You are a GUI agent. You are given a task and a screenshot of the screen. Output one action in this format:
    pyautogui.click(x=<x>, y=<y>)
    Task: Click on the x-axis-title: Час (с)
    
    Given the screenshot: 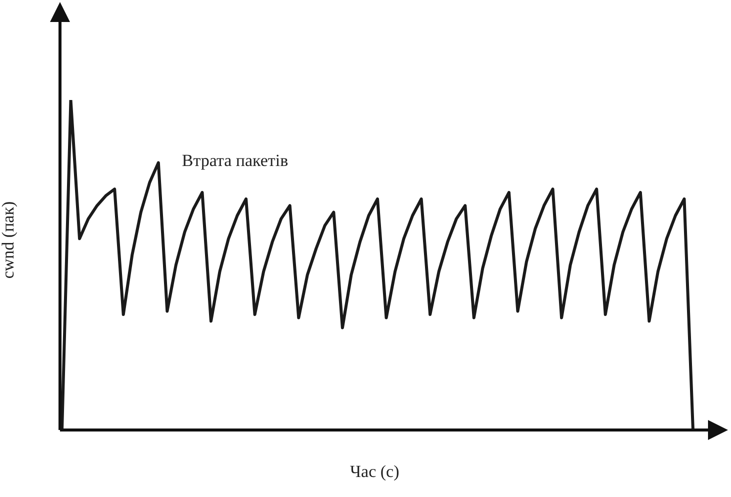 What is the action you would take?
    pyautogui.click(x=375, y=472)
    